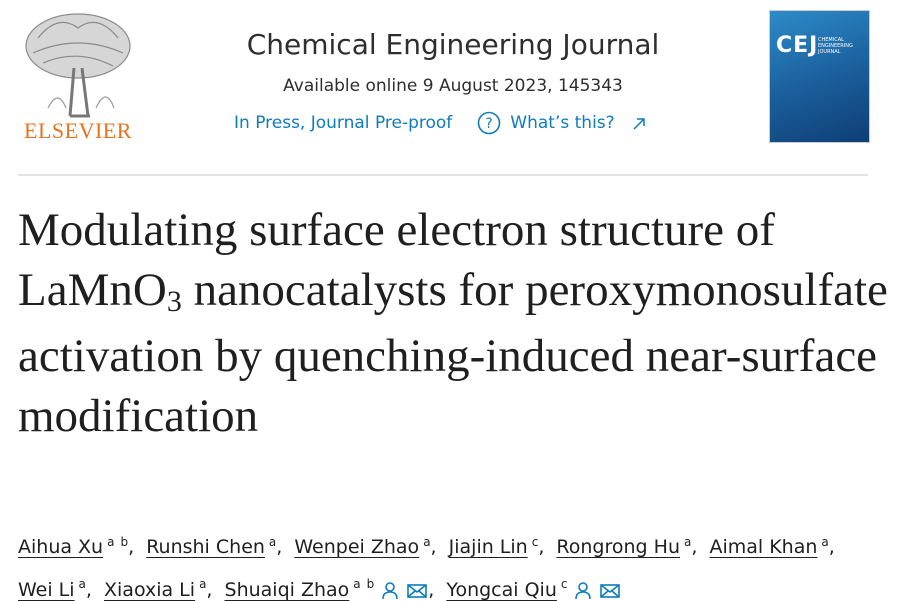  Describe the element at coordinates (205, 547) in the screenshot. I see `author-name: Runshi Chen` at that location.